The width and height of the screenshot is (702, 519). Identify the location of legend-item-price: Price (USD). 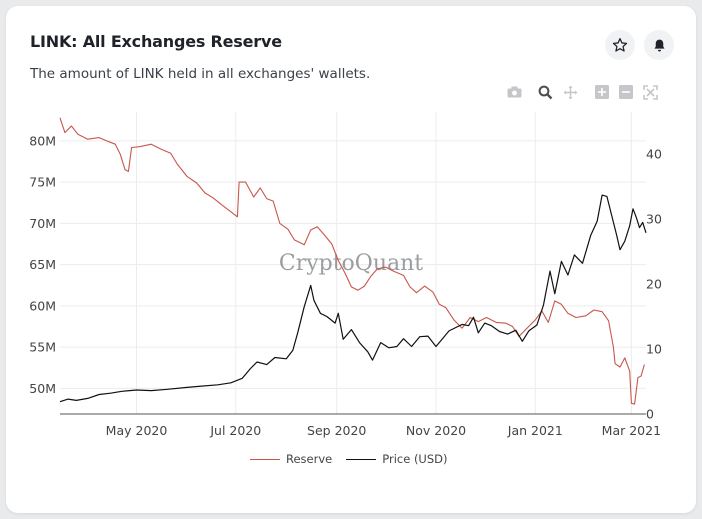
(397, 459).